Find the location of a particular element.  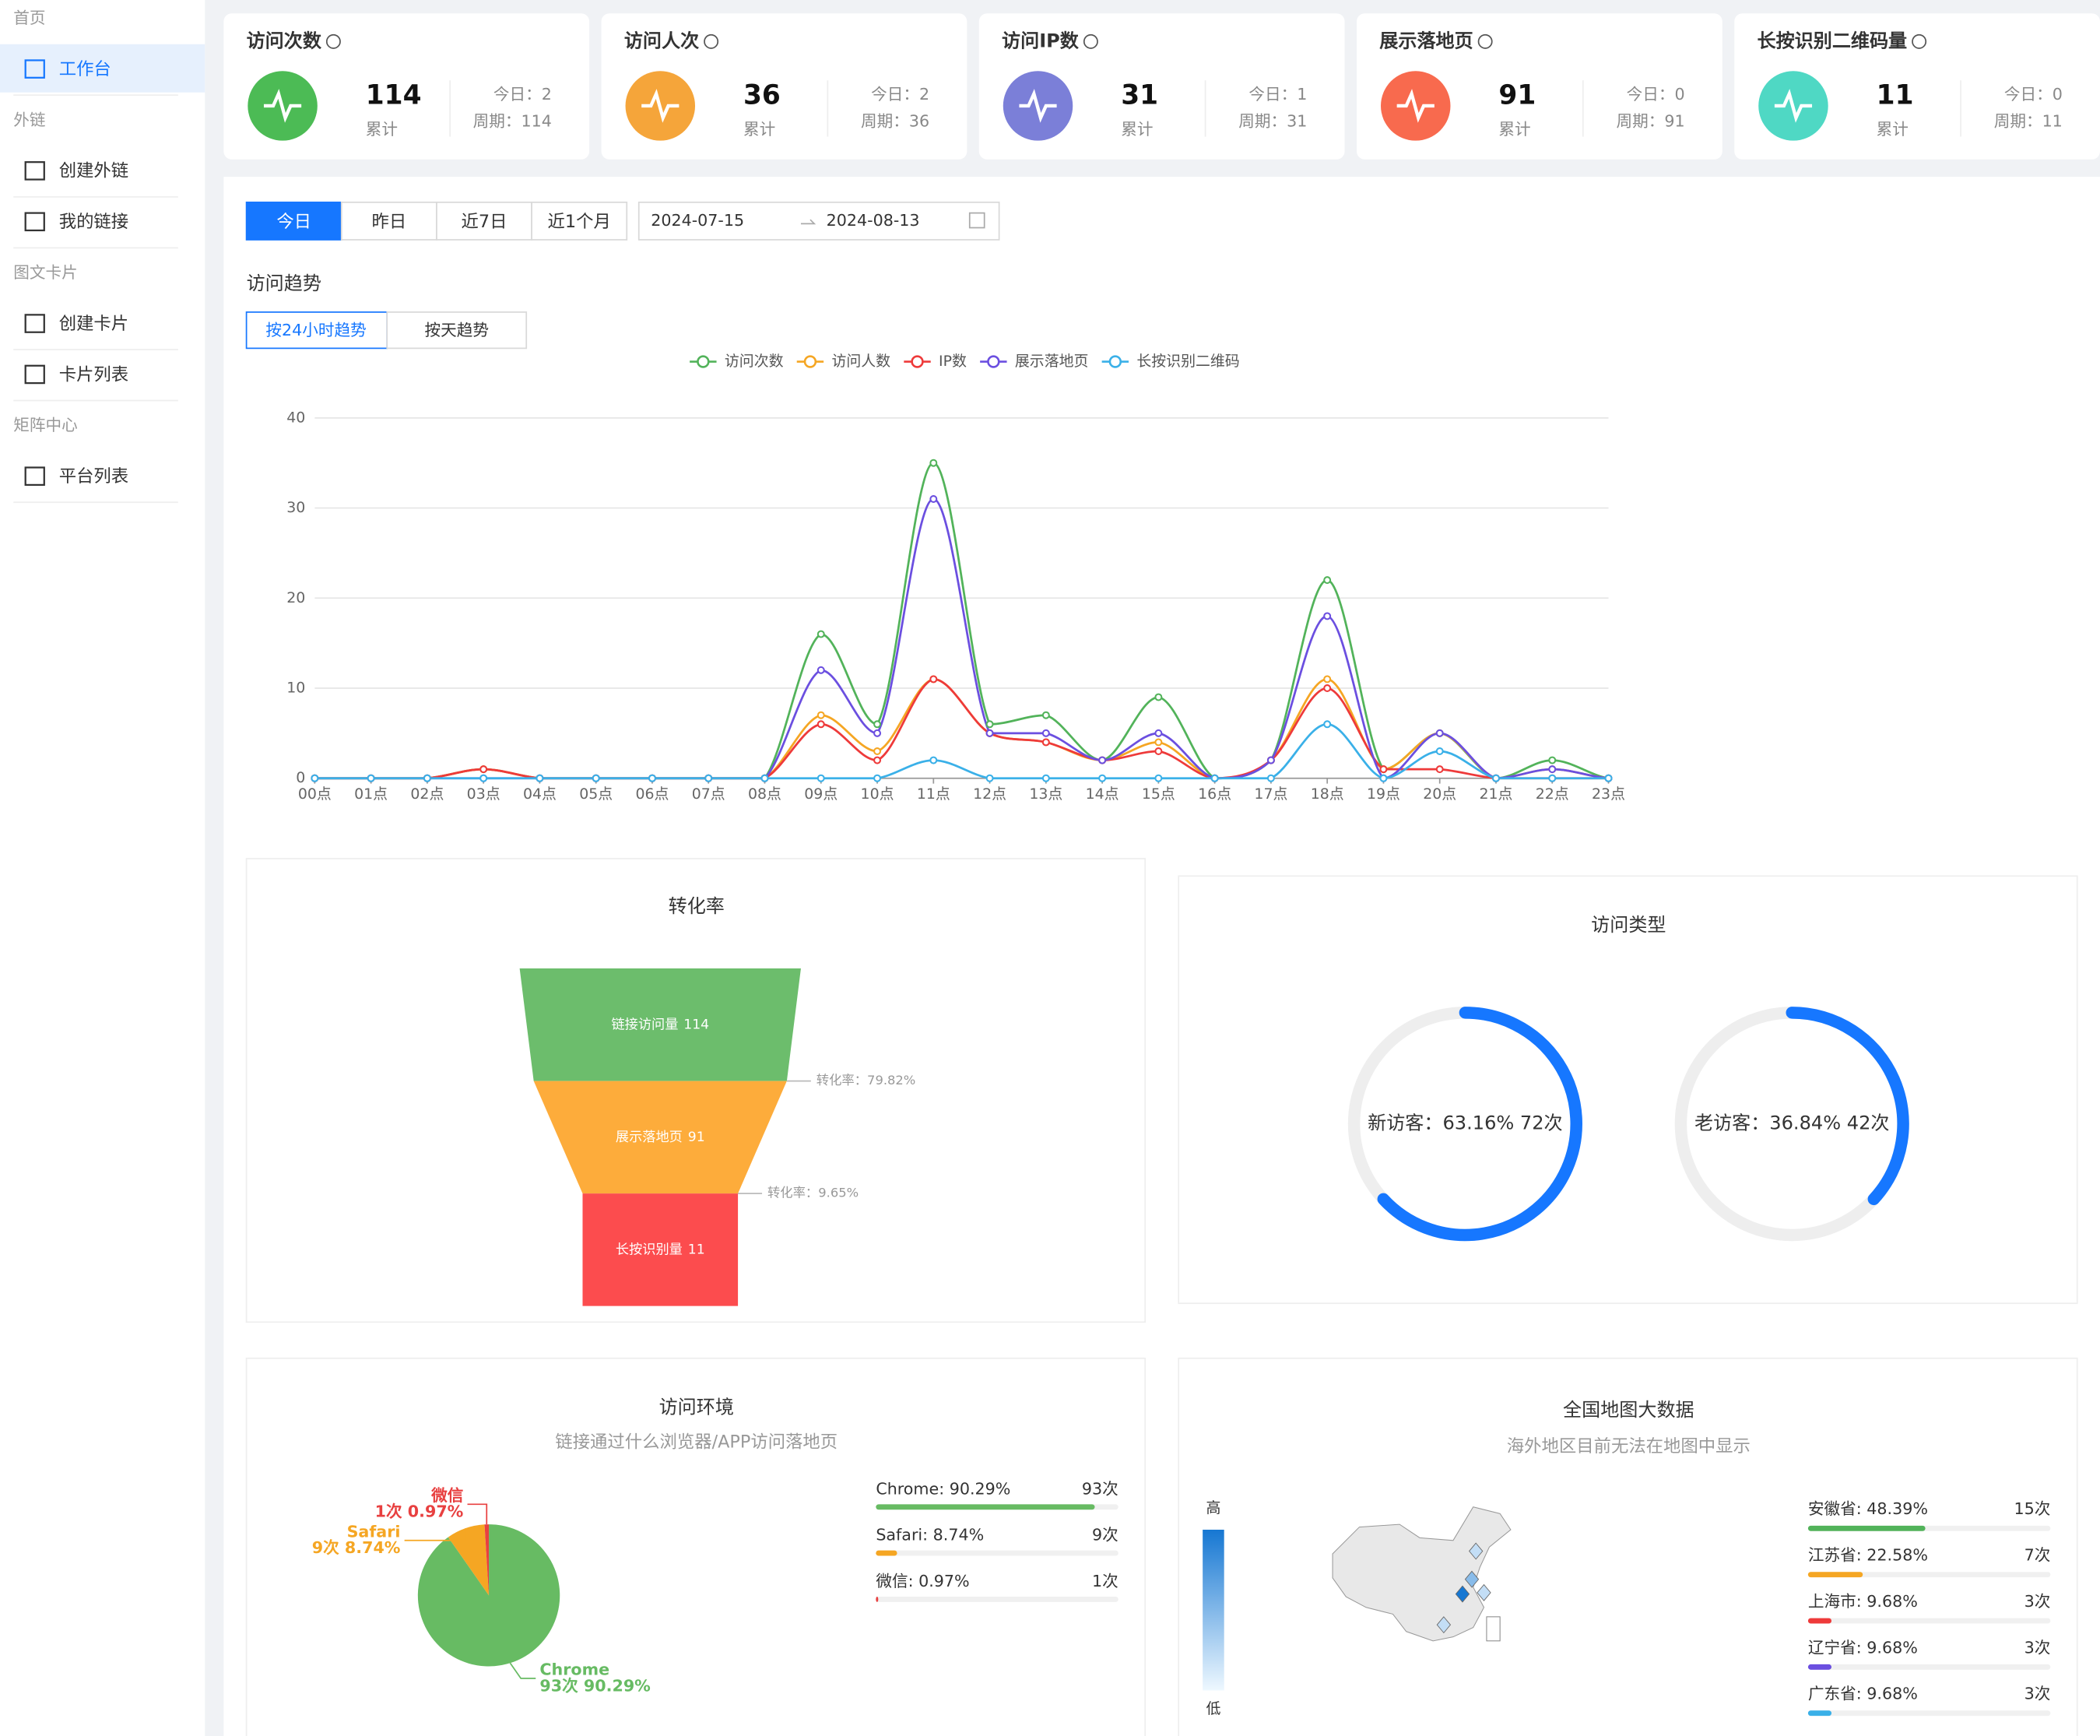

x-tick-label: 03点 is located at coordinates (483, 794).